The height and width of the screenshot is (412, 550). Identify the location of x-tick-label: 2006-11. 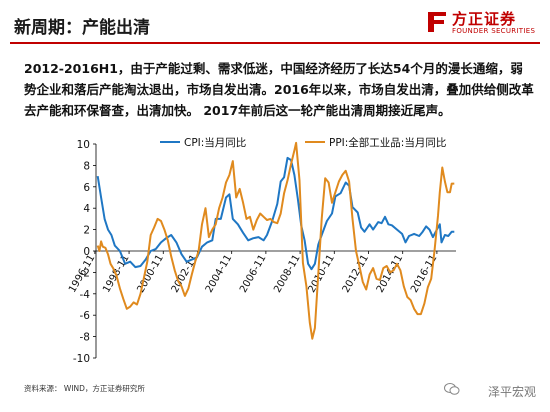
(253, 274).